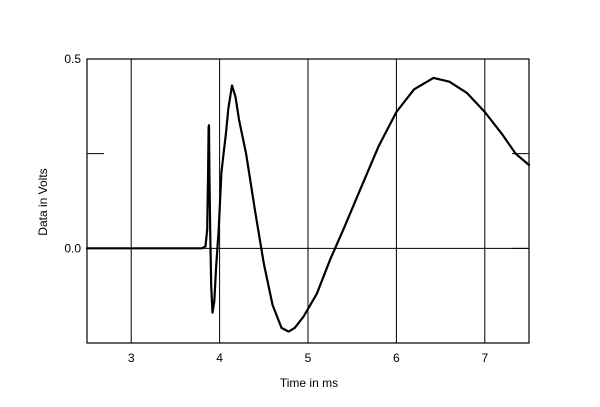 The height and width of the screenshot is (407, 600). What do you see at coordinates (131, 358) in the screenshot?
I see `x-tick-label-3: 3` at bounding box center [131, 358].